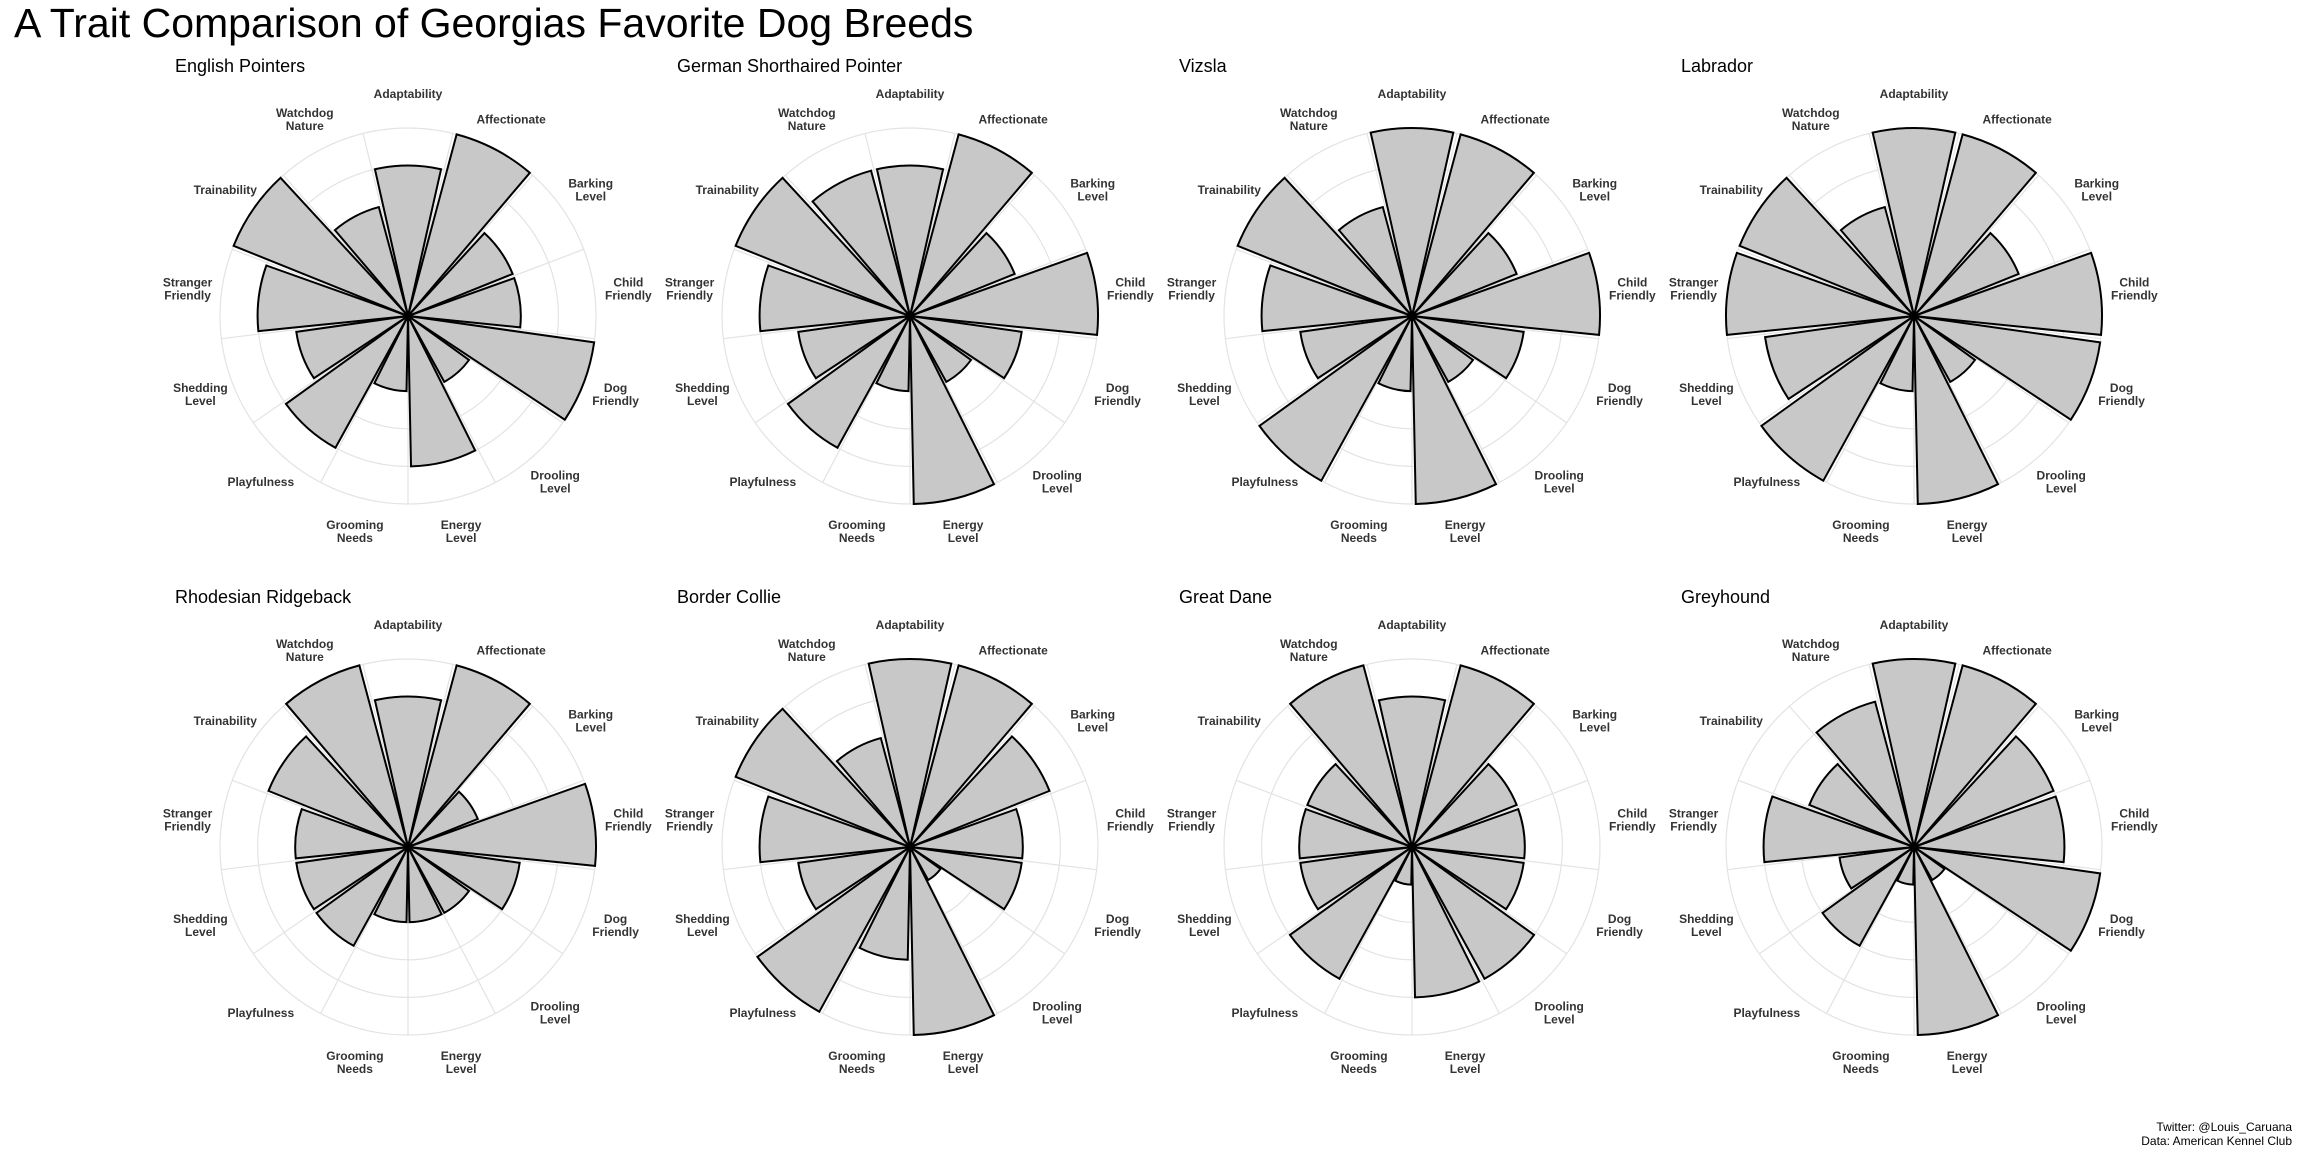  What do you see at coordinates (1092, 189) in the screenshot?
I see `trait-label: Barking Level` at bounding box center [1092, 189].